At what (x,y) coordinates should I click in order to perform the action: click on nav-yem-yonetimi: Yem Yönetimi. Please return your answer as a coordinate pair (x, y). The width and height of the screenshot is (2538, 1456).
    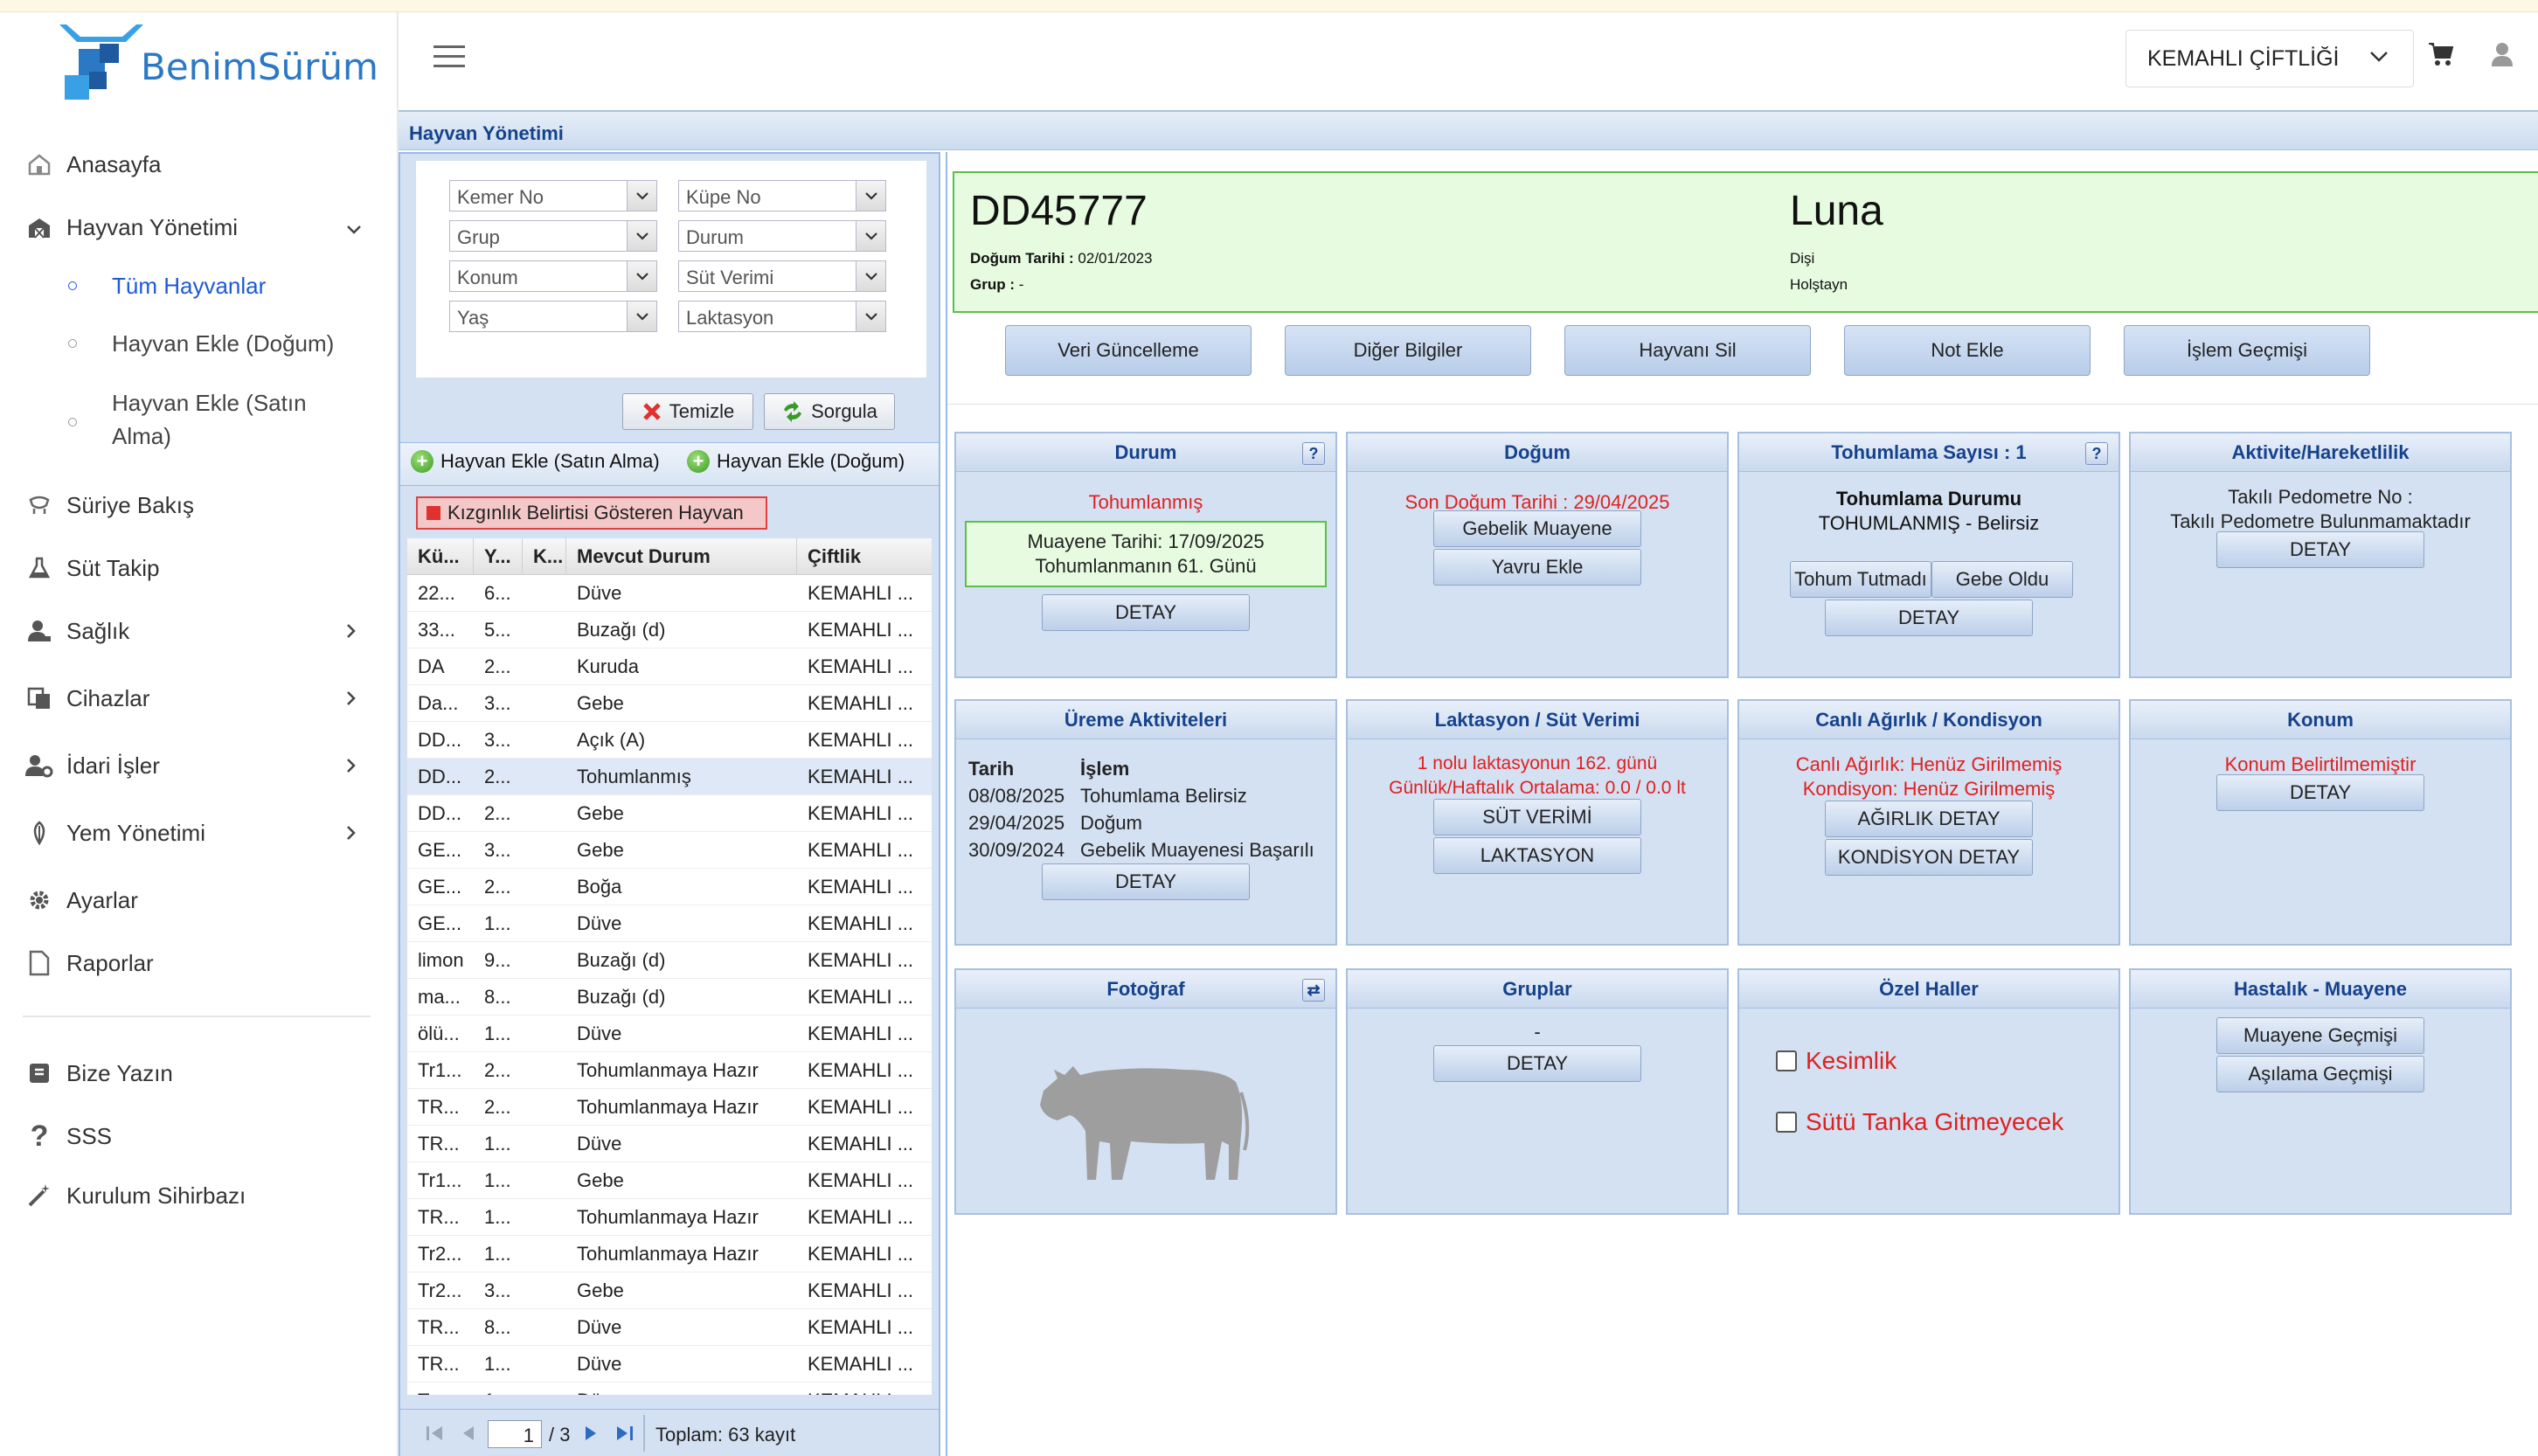
    Looking at the image, I should click on (200, 832).